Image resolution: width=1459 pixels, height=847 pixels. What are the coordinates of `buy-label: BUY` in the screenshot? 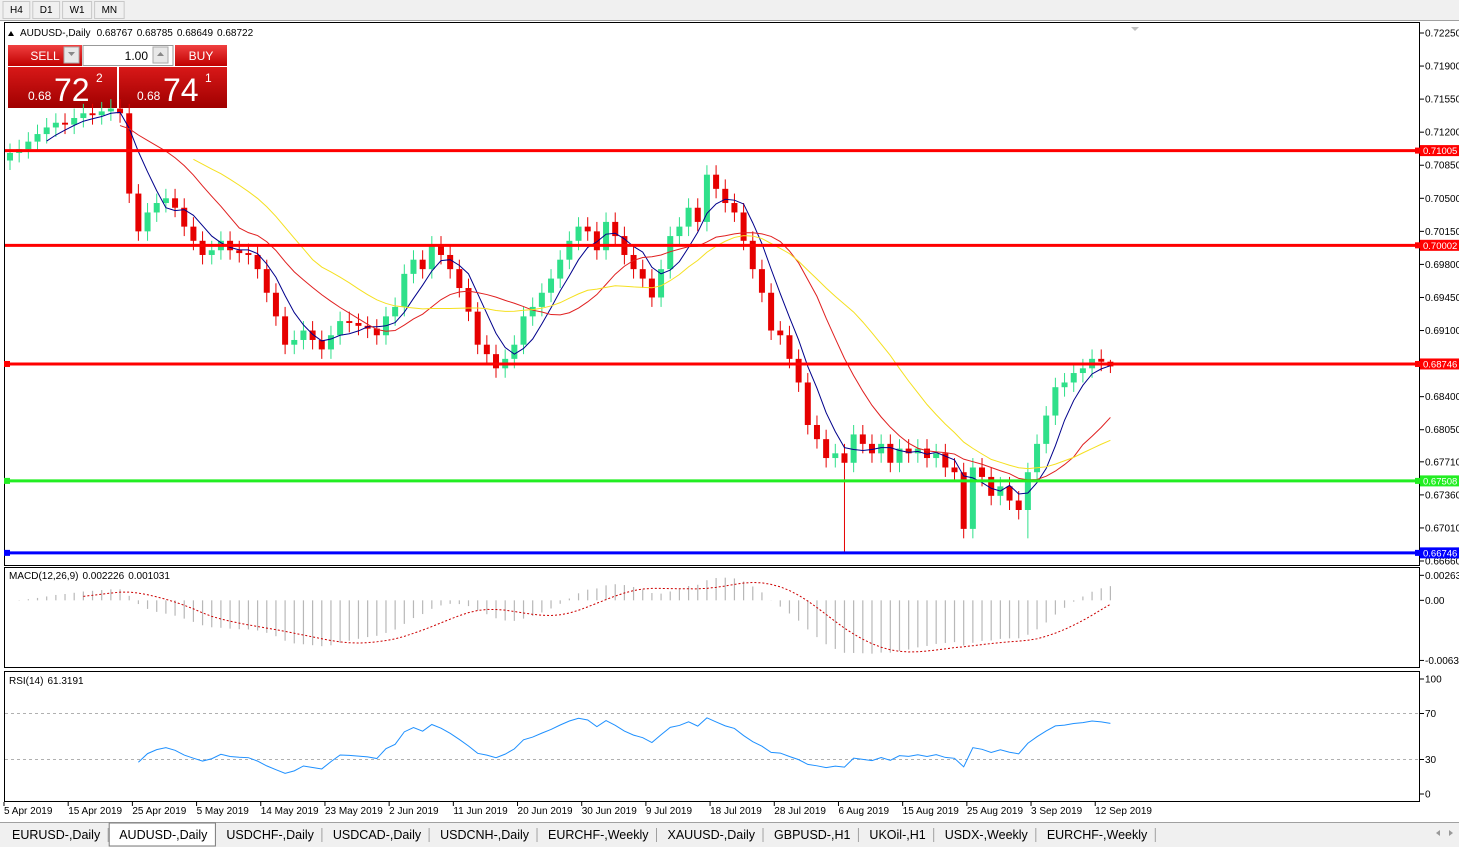 It's located at (201, 56).